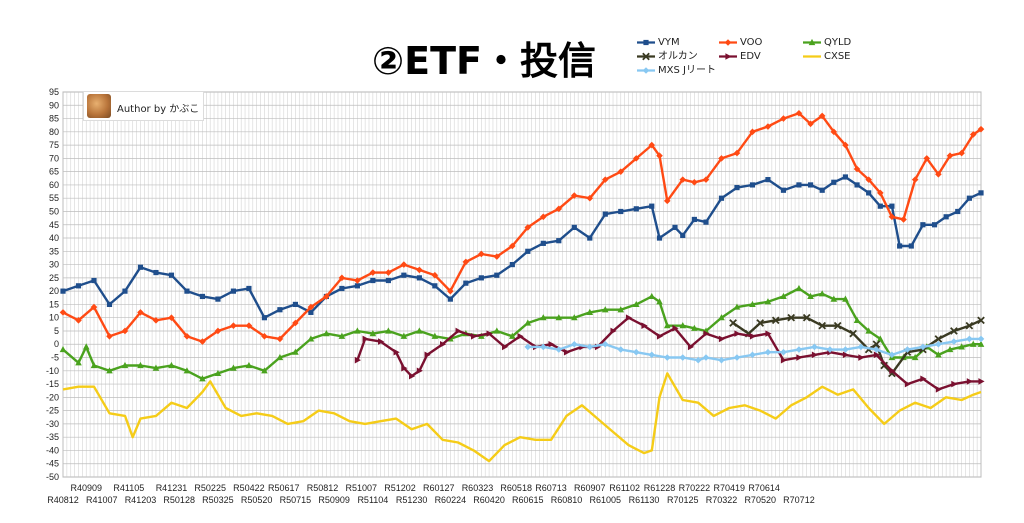 Image resolution: width=1024 pixels, height=523 pixels. Describe the element at coordinates (249, 488) in the screenshot. I see `x-tick-label: R50422` at that location.